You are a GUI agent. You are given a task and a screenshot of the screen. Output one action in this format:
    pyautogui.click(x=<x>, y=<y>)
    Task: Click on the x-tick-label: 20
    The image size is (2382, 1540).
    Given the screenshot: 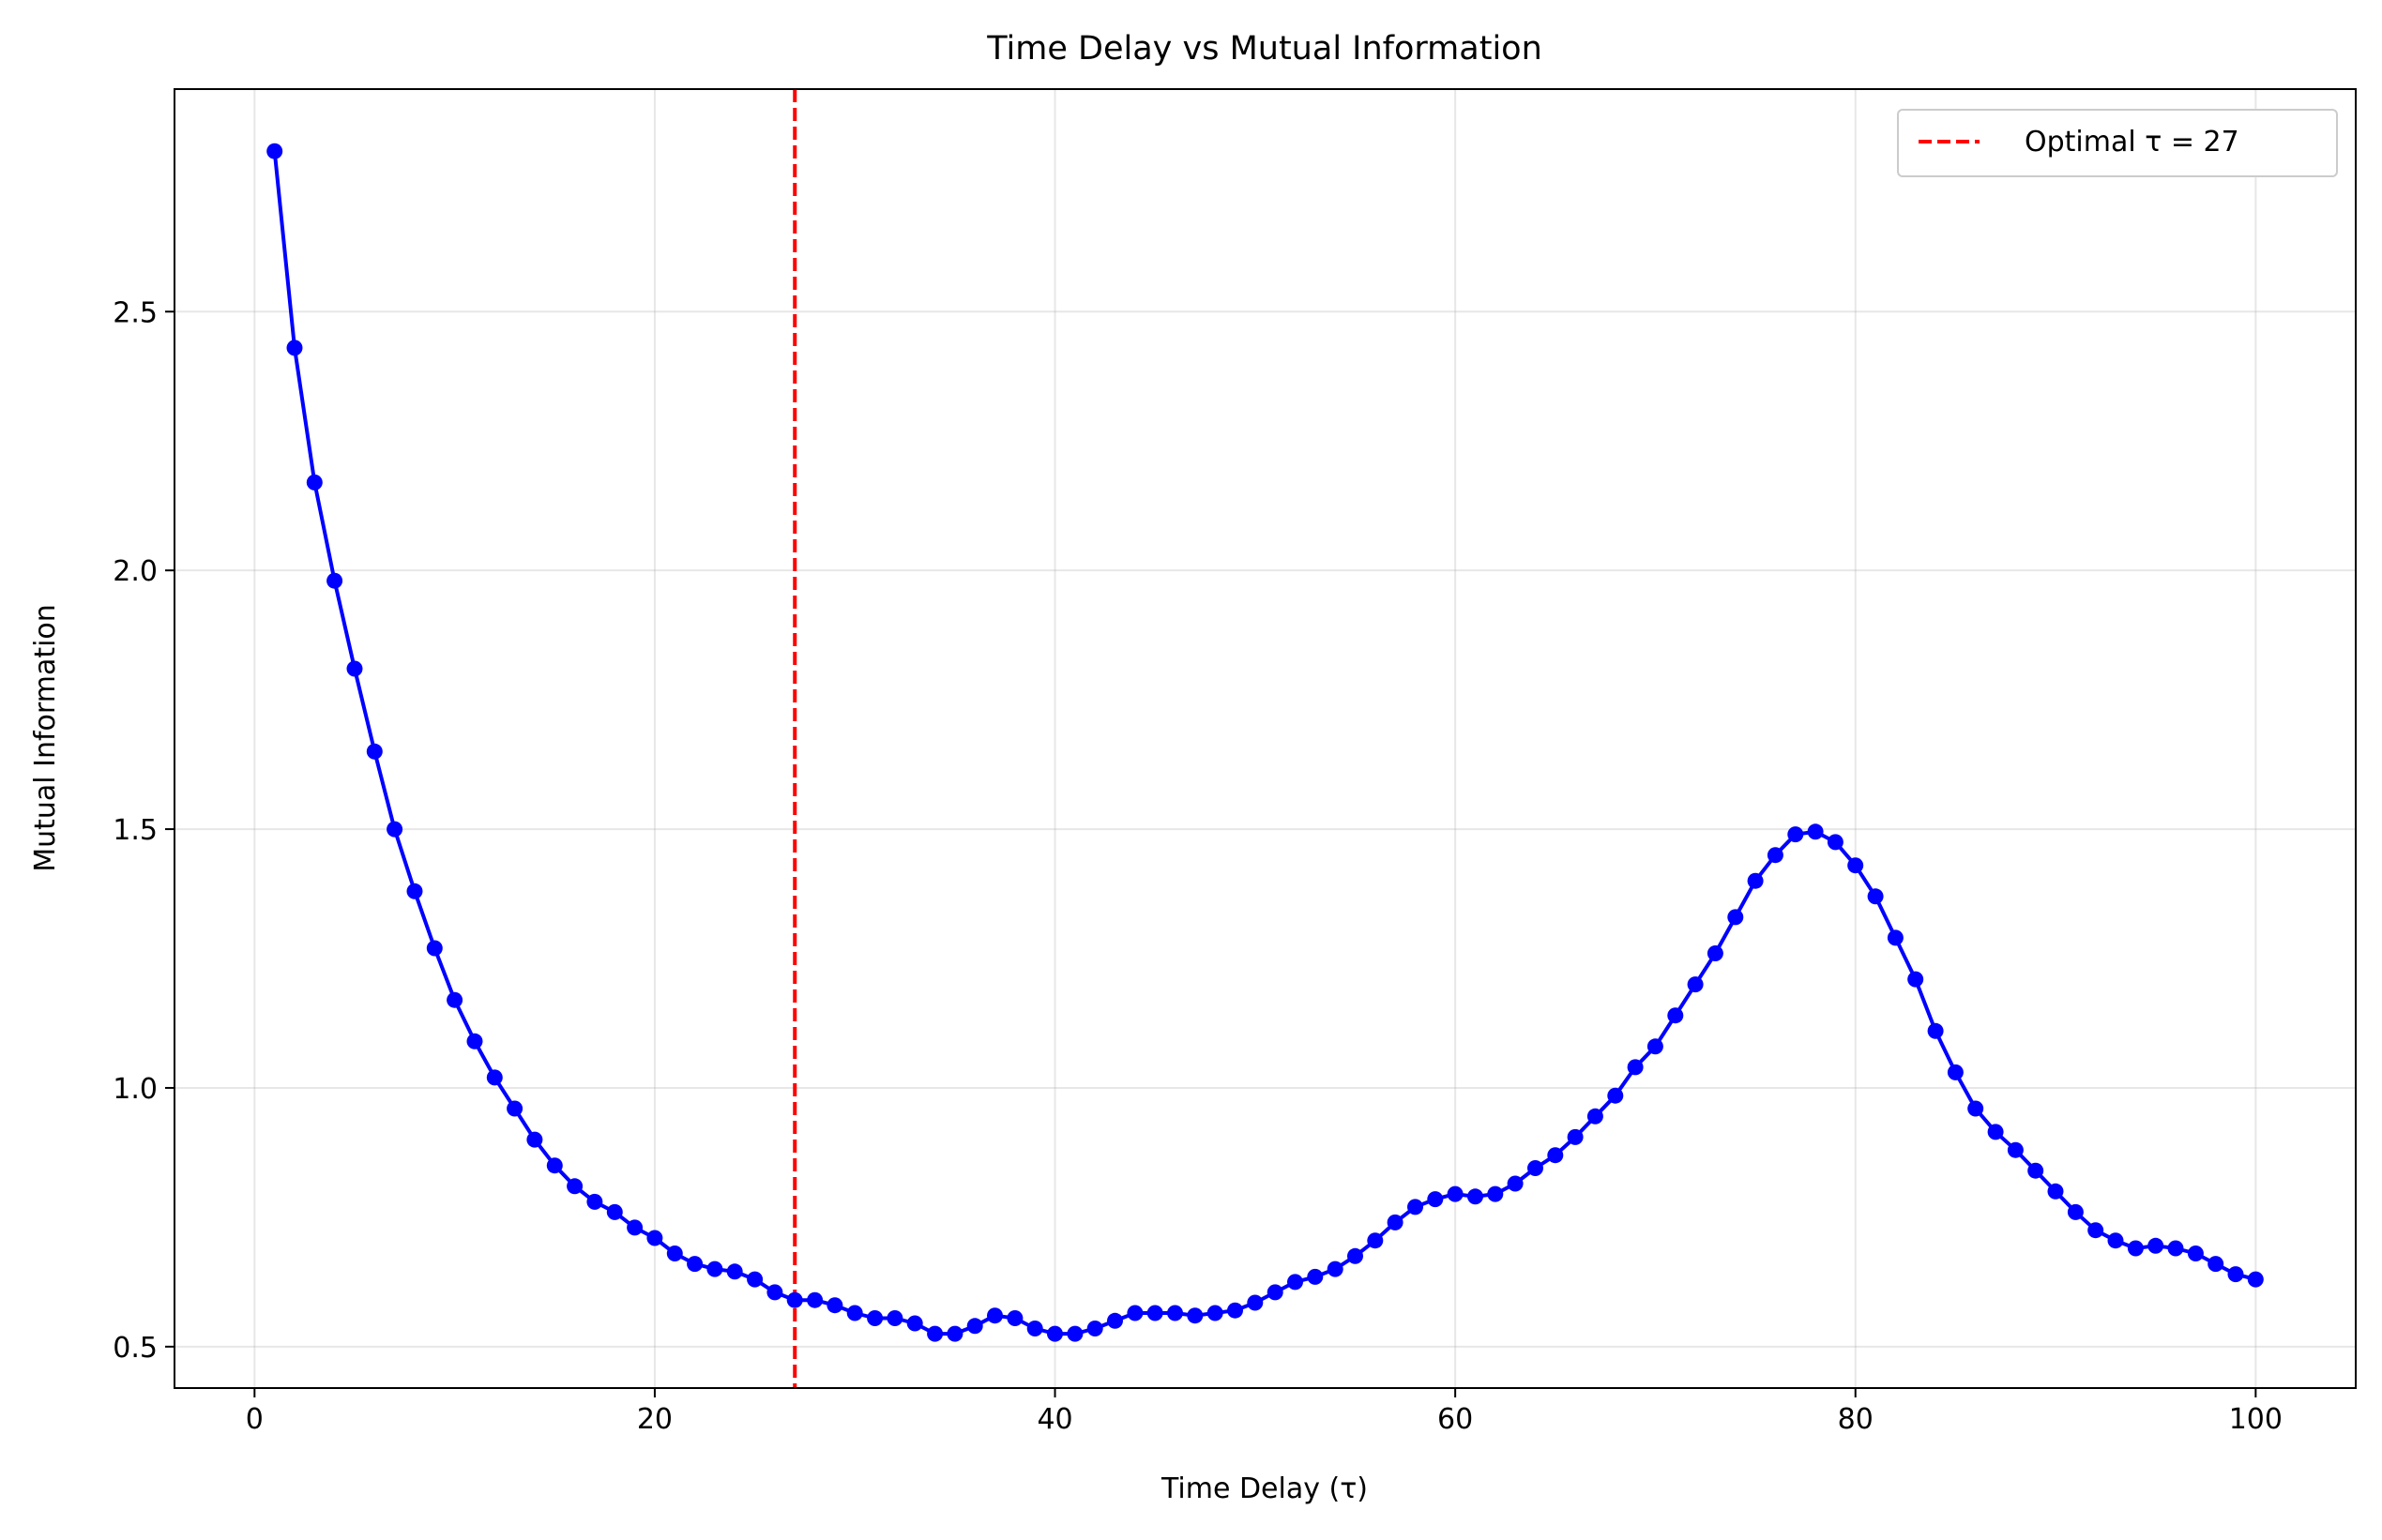 What is the action you would take?
    pyautogui.click(x=655, y=1419)
    